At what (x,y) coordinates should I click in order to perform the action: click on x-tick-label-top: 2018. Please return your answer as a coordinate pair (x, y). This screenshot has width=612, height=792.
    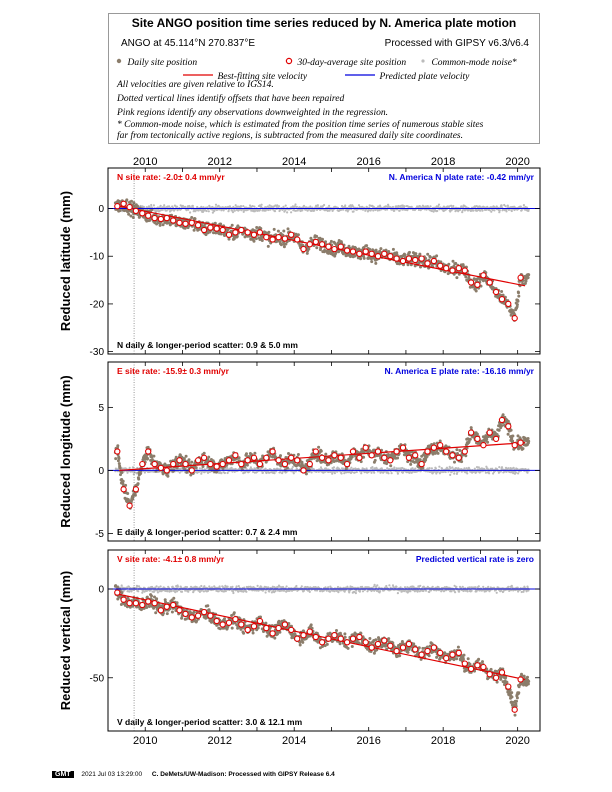
    Looking at the image, I should click on (443, 162).